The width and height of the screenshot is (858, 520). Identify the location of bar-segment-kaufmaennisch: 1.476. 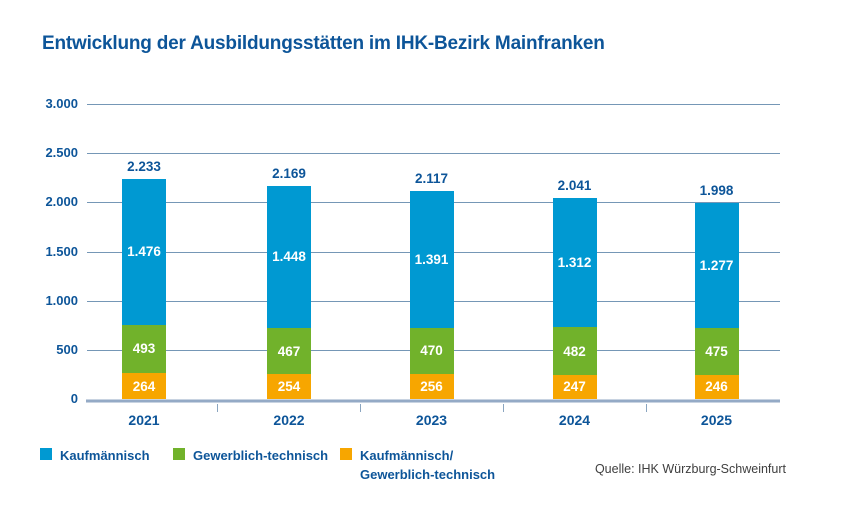
(144, 252).